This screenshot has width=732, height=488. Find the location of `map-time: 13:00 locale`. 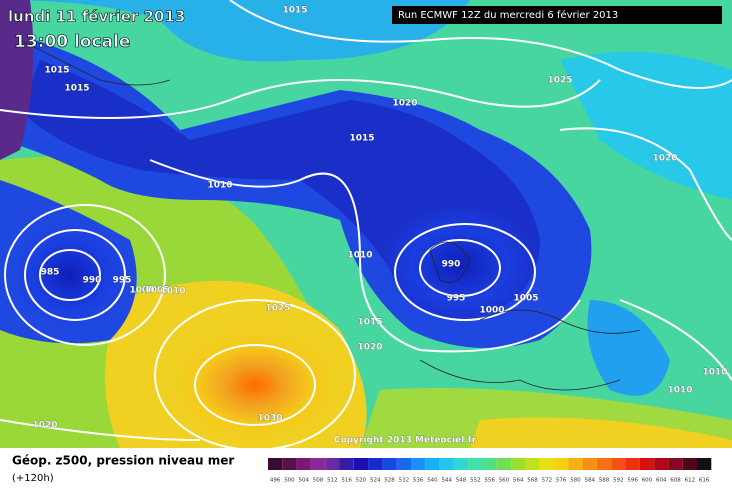

map-time: 13:00 locale is located at coordinates (72, 42).